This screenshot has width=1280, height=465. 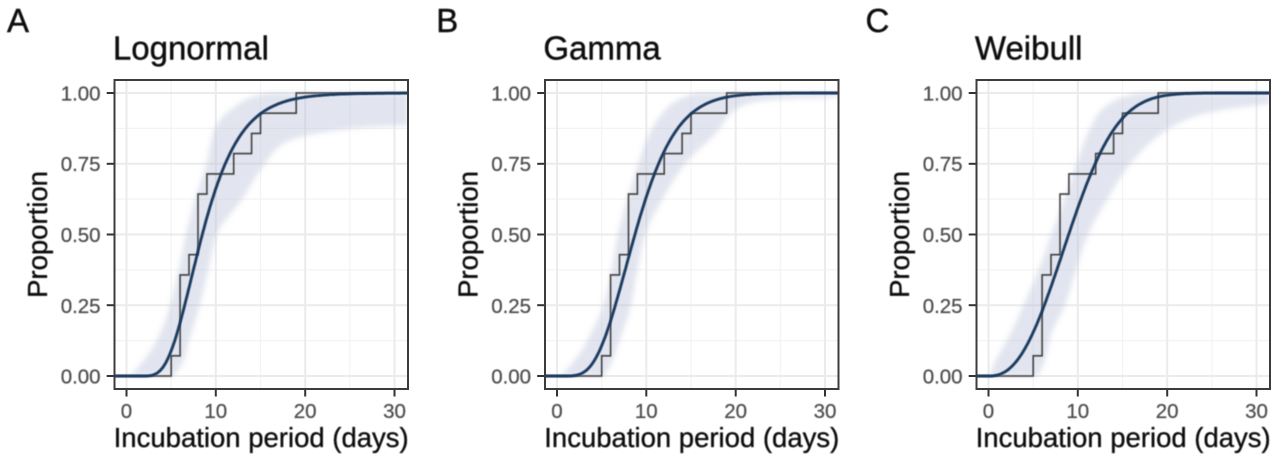 What do you see at coordinates (18, 20) in the screenshot?
I see `svg-text: A` at bounding box center [18, 20].